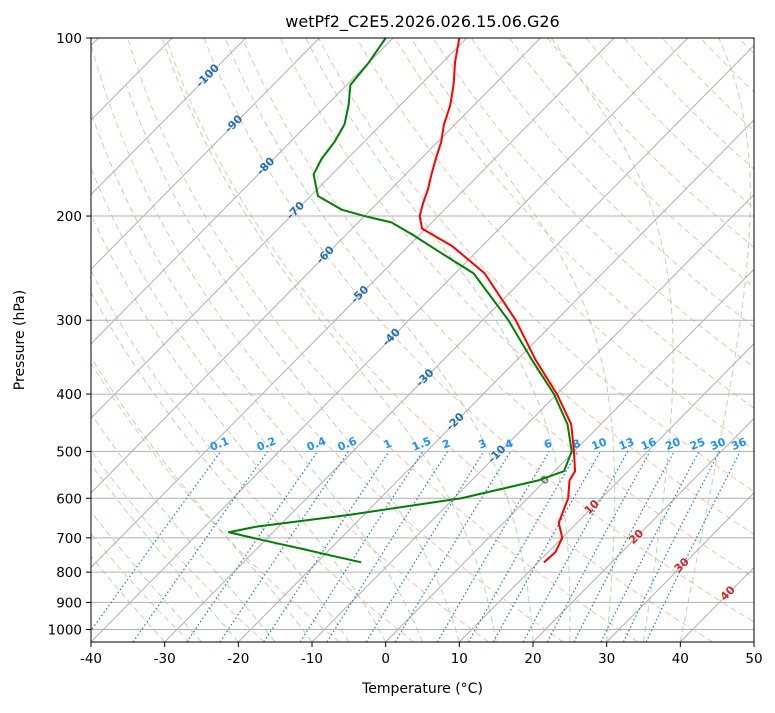 The image size is (775, 713). I want to click on y-tick-label: 400, so click(69, 395).